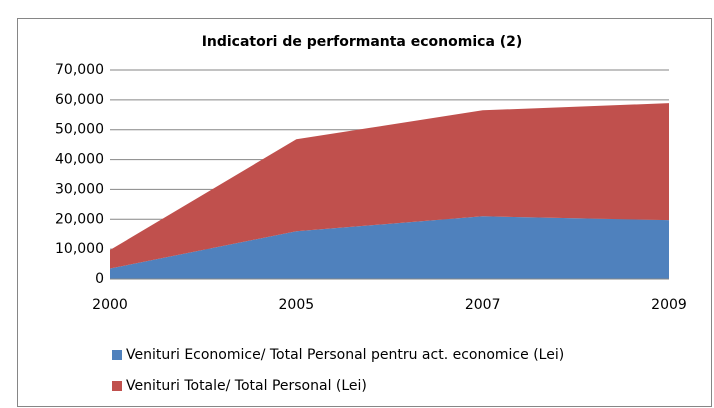 This screenshot has height=408, width=714. I want to click on y-tick-label: 70,000, so click(79, 70).